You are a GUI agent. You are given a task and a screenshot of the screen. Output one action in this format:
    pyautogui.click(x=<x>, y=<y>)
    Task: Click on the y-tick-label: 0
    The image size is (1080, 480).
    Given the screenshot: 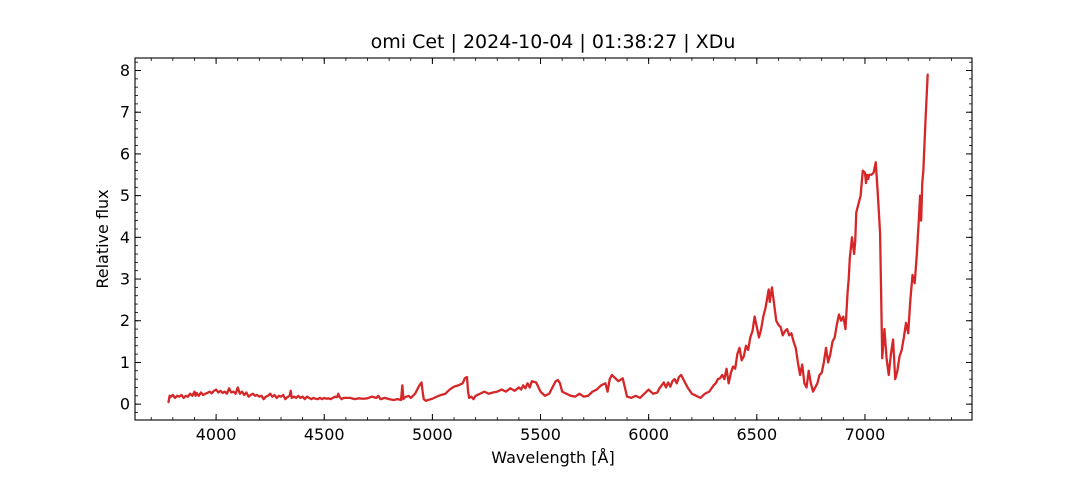 What is the action you would take?
    pyautogui.click(x=125, y=404)
    